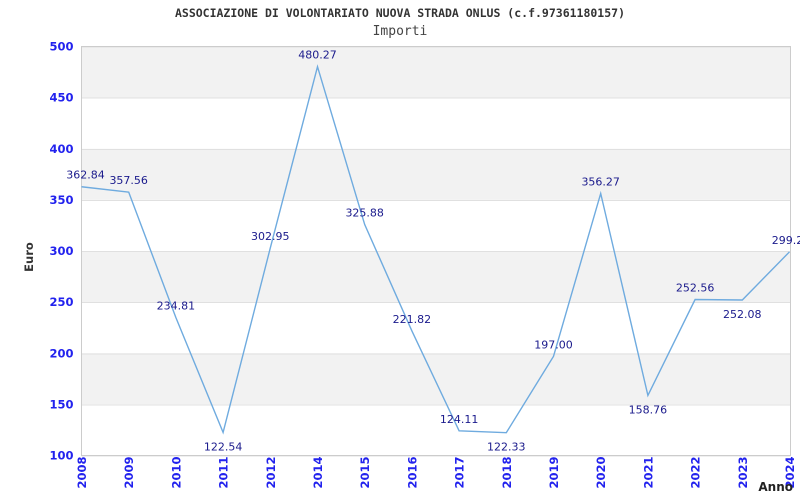 This screenshot has height=500, width=800. What do you see at coordinates (29, 257) in the screenshot?
I see `y-axis-title: Euro` at bounding box center [29, 257].